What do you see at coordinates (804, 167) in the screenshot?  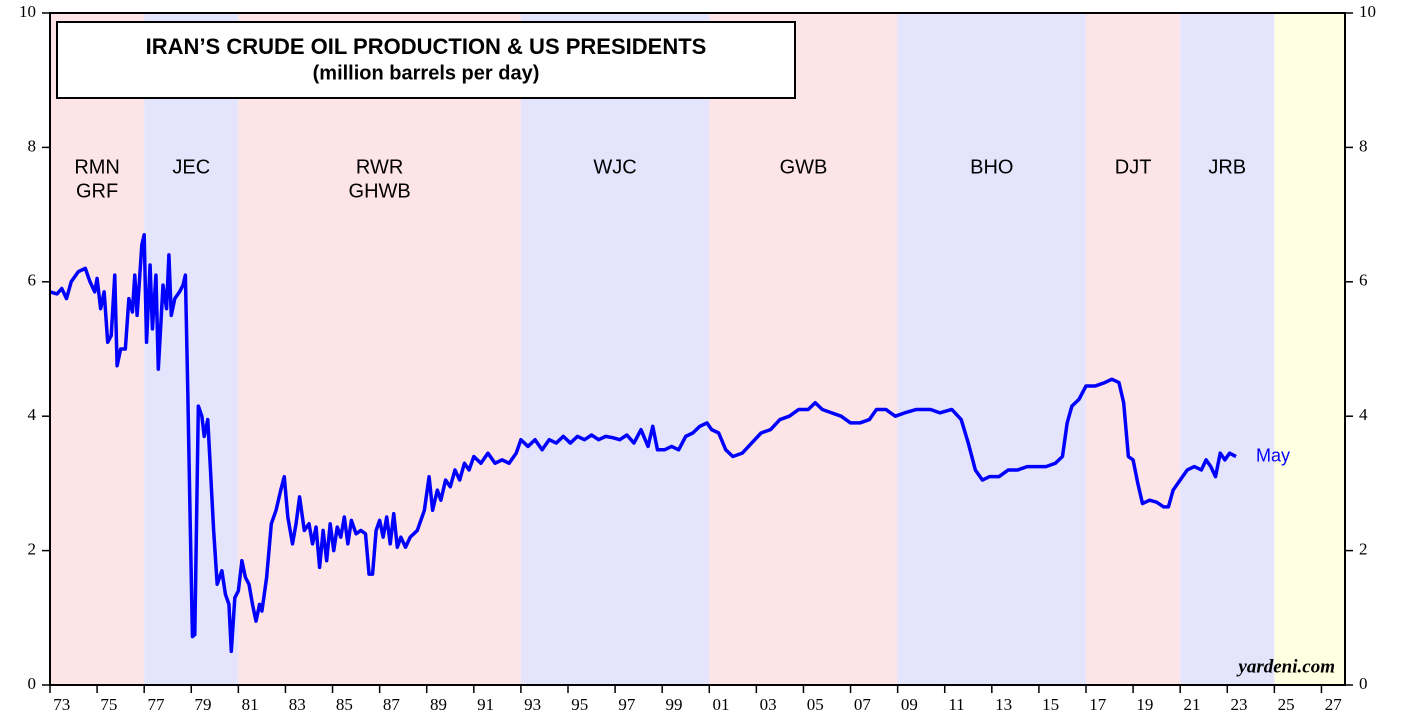 I see `president-label: GWB` at bounding box center [804, 167].